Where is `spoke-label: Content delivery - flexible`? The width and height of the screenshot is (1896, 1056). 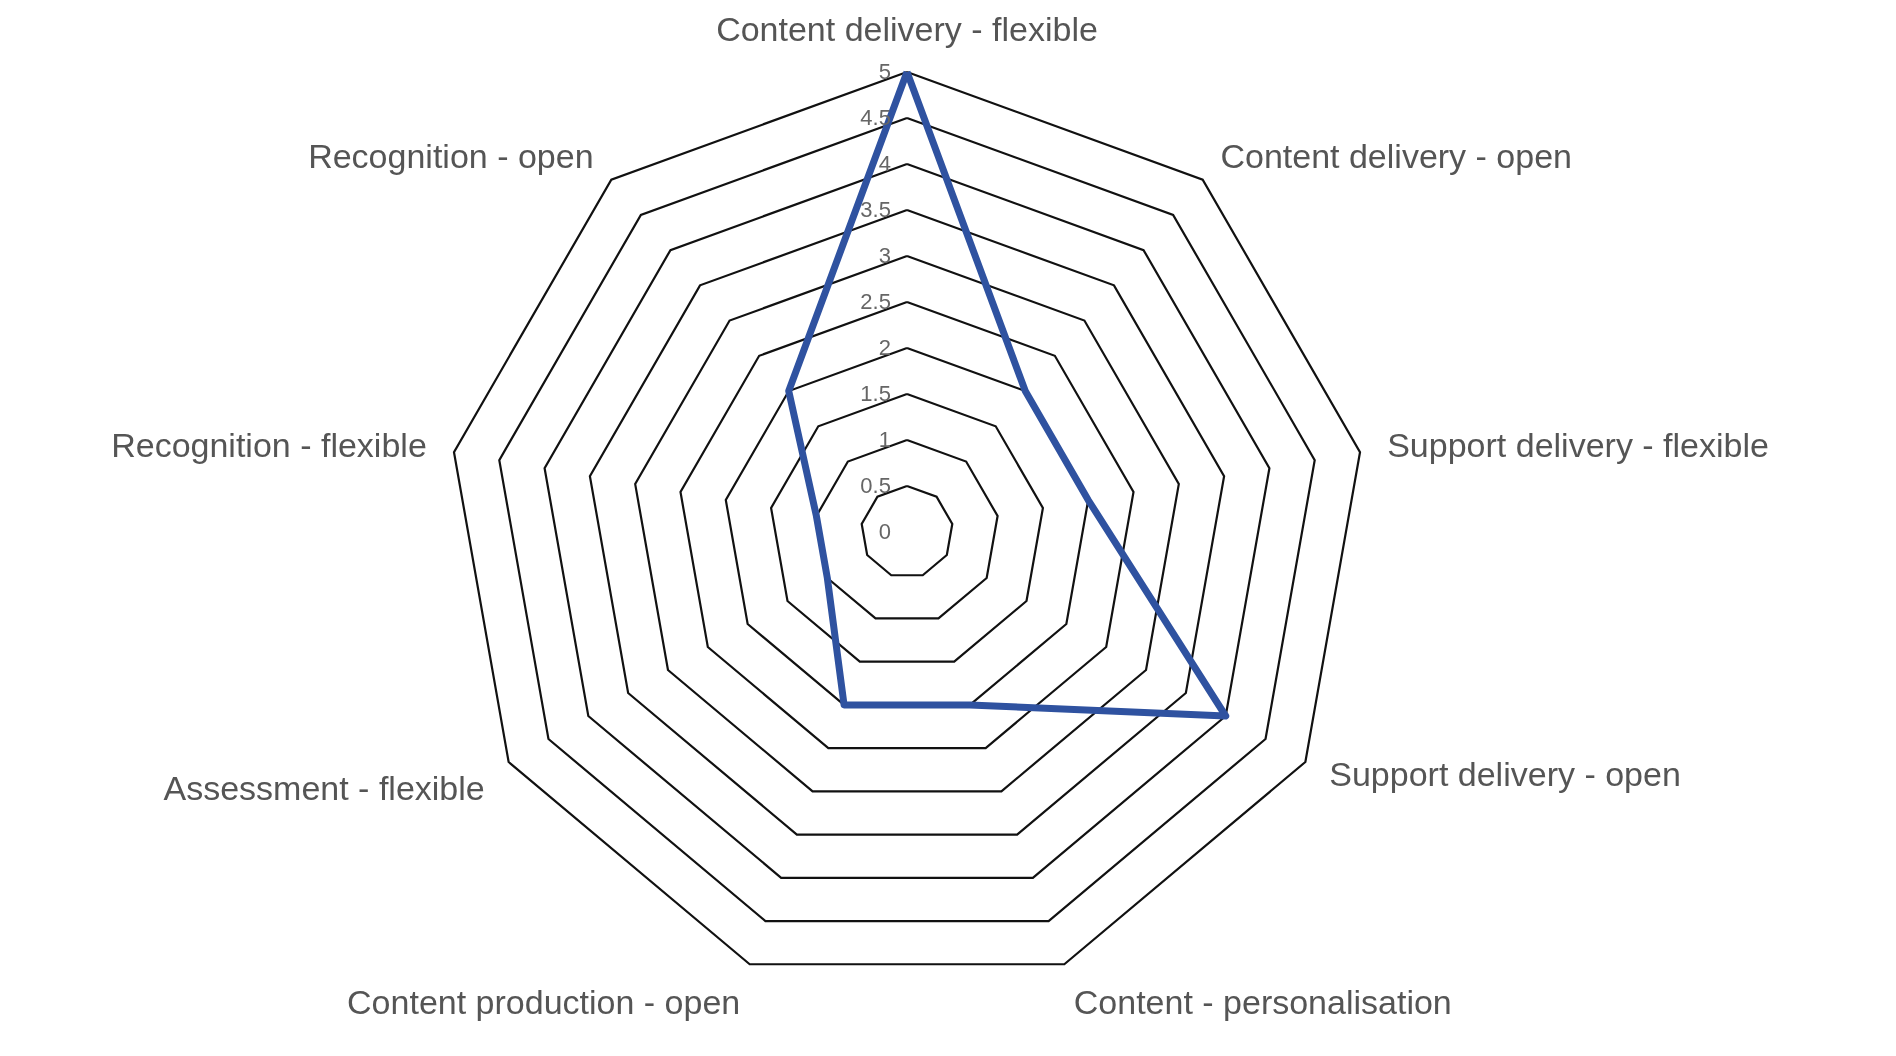 spoke-label: Content delivery - flexible is located at coordinates (907, 28).